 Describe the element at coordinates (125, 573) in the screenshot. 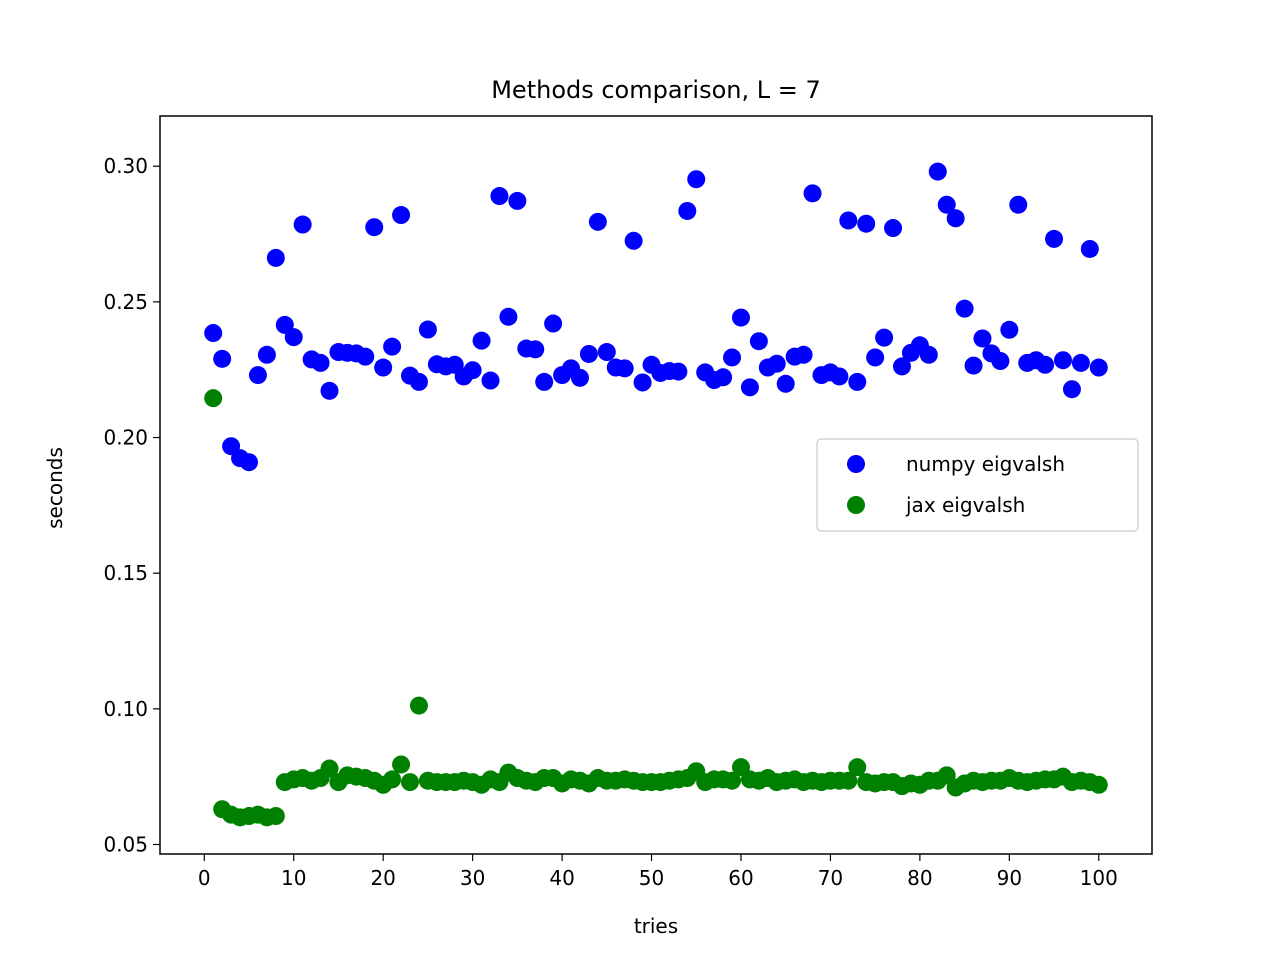

I see `y-tick-label: 0.15` at that location.